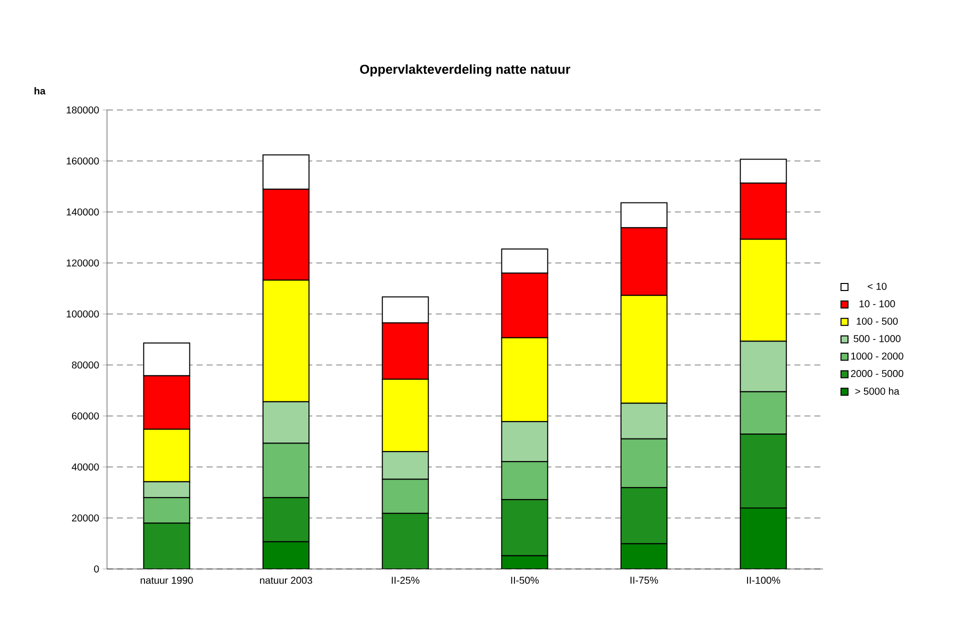 This screenshot has height=620, width=969. I want to click on y-tick-label: 40000, so click(85, 467).